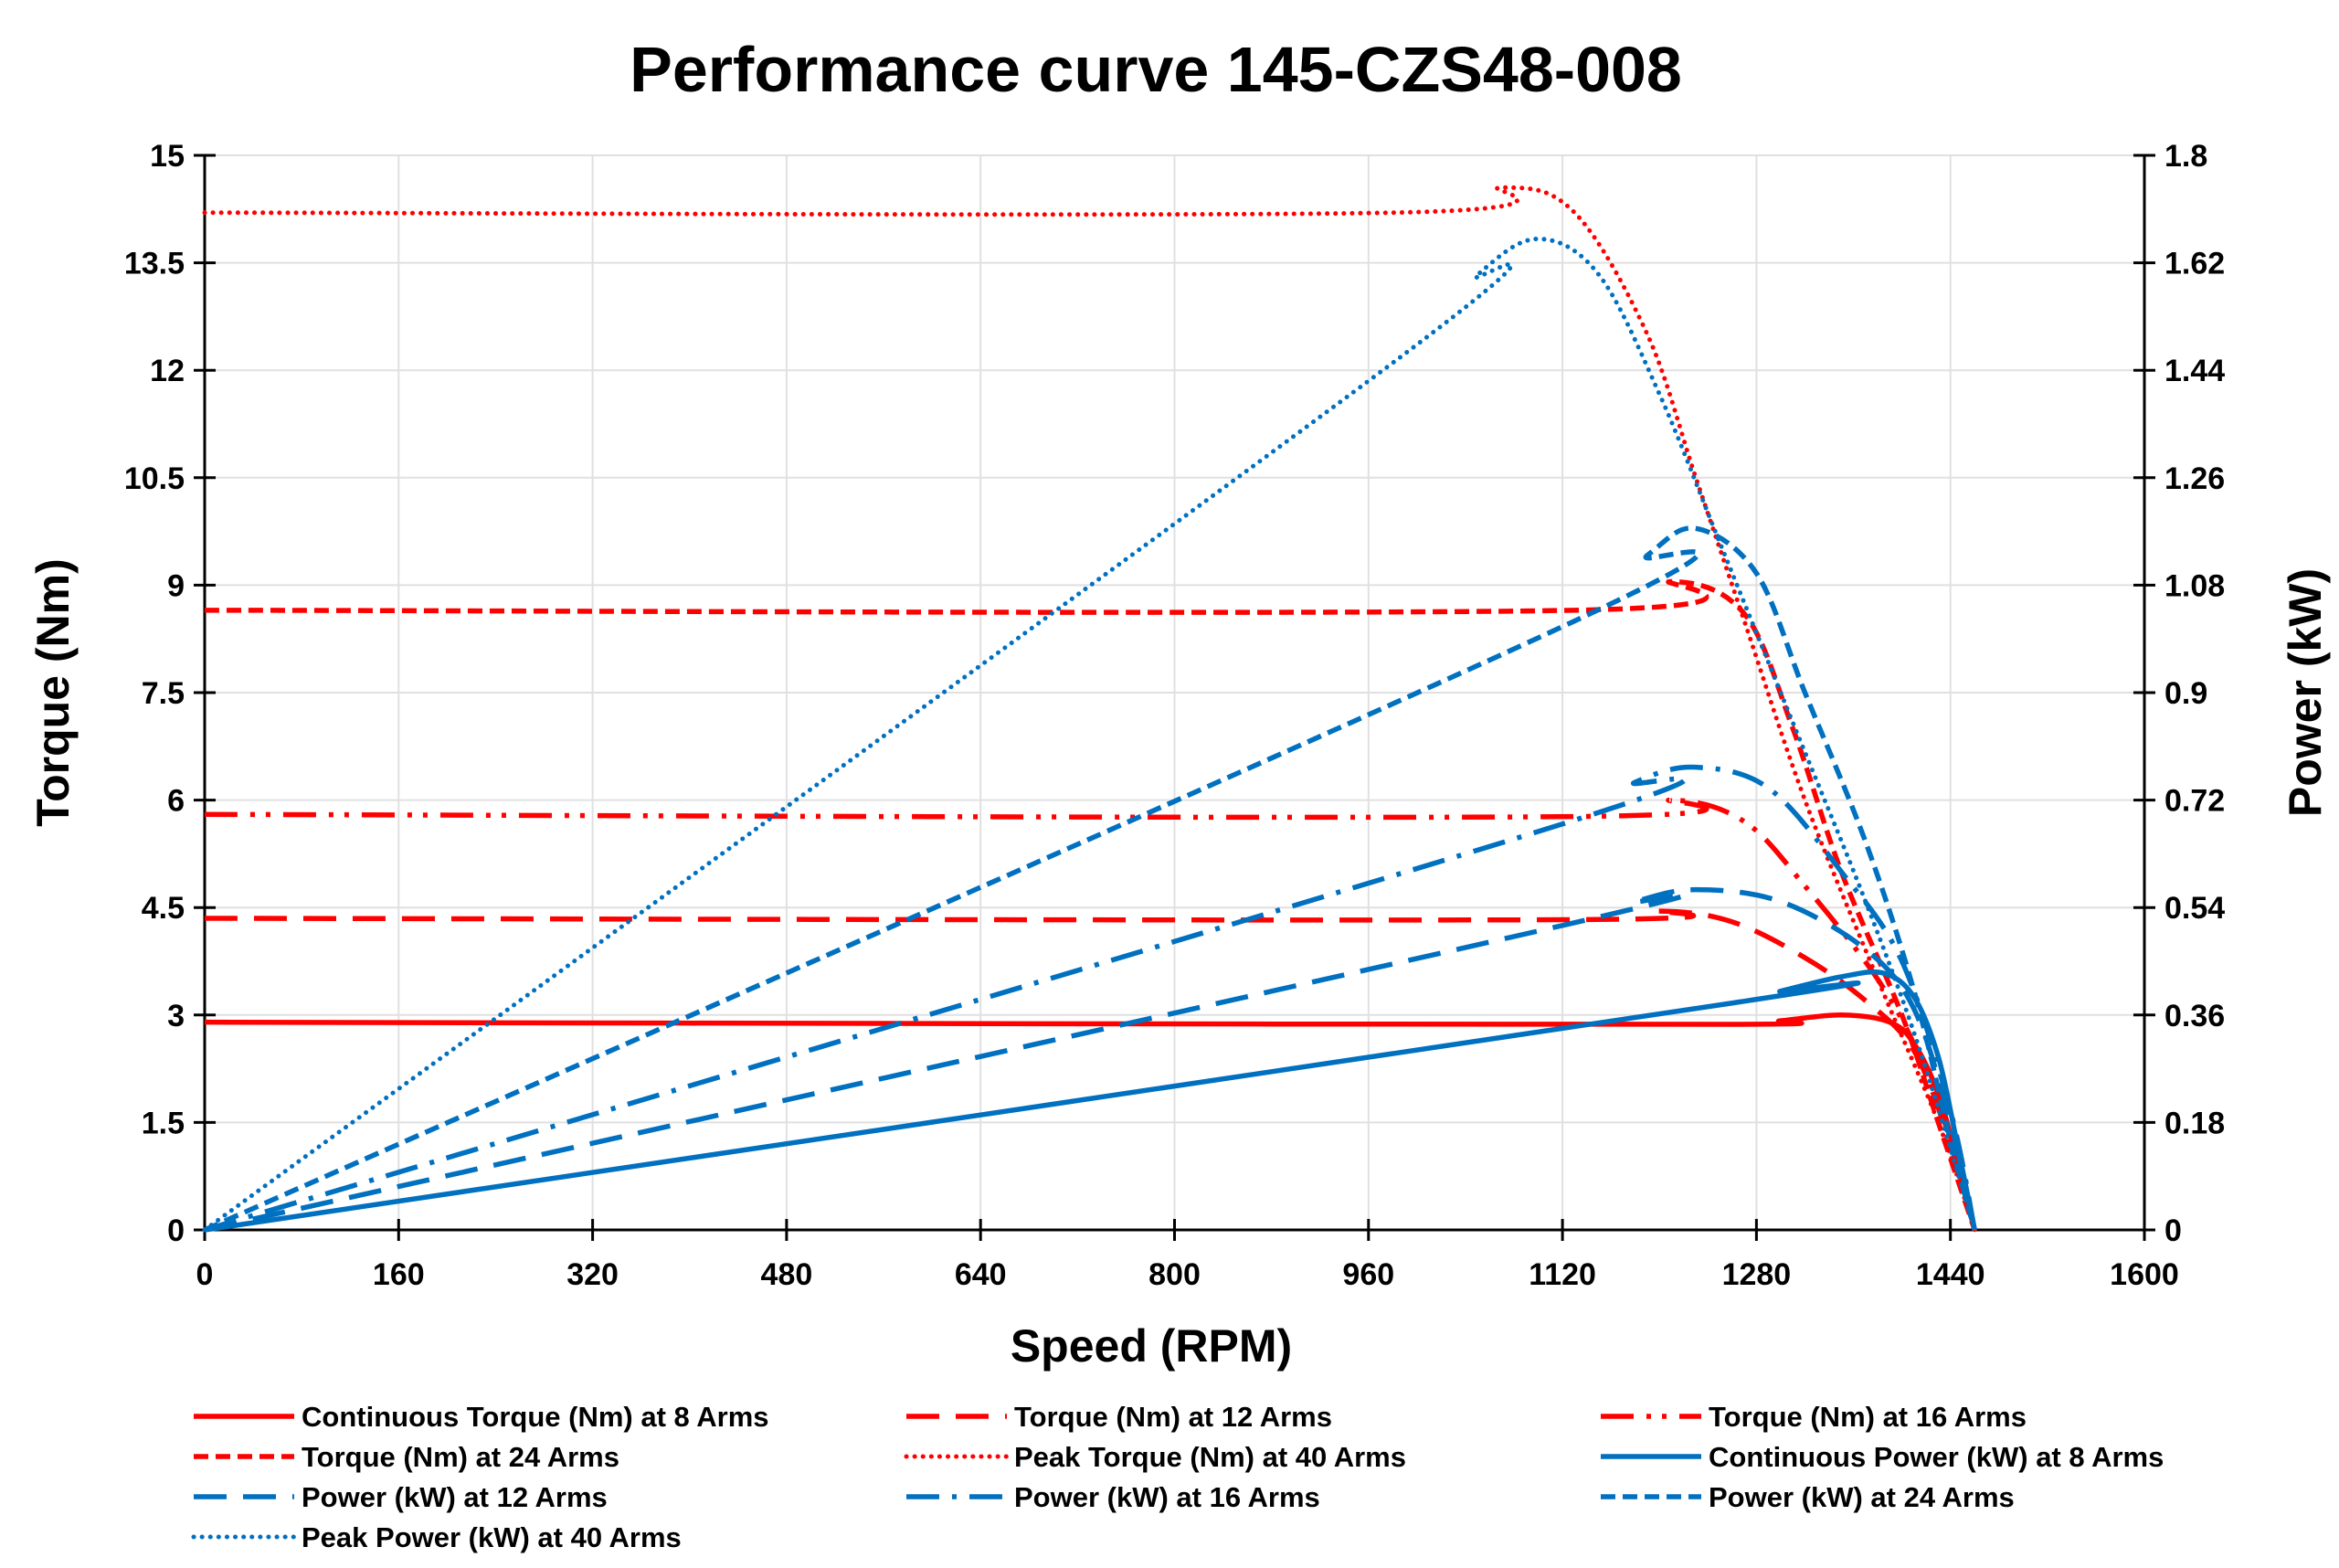 This screenshot has width=2339, height=1568. Describe the element at coordinates (2145, 1274) in the screenshot. I see `x-tick-label: 1600` at that location.